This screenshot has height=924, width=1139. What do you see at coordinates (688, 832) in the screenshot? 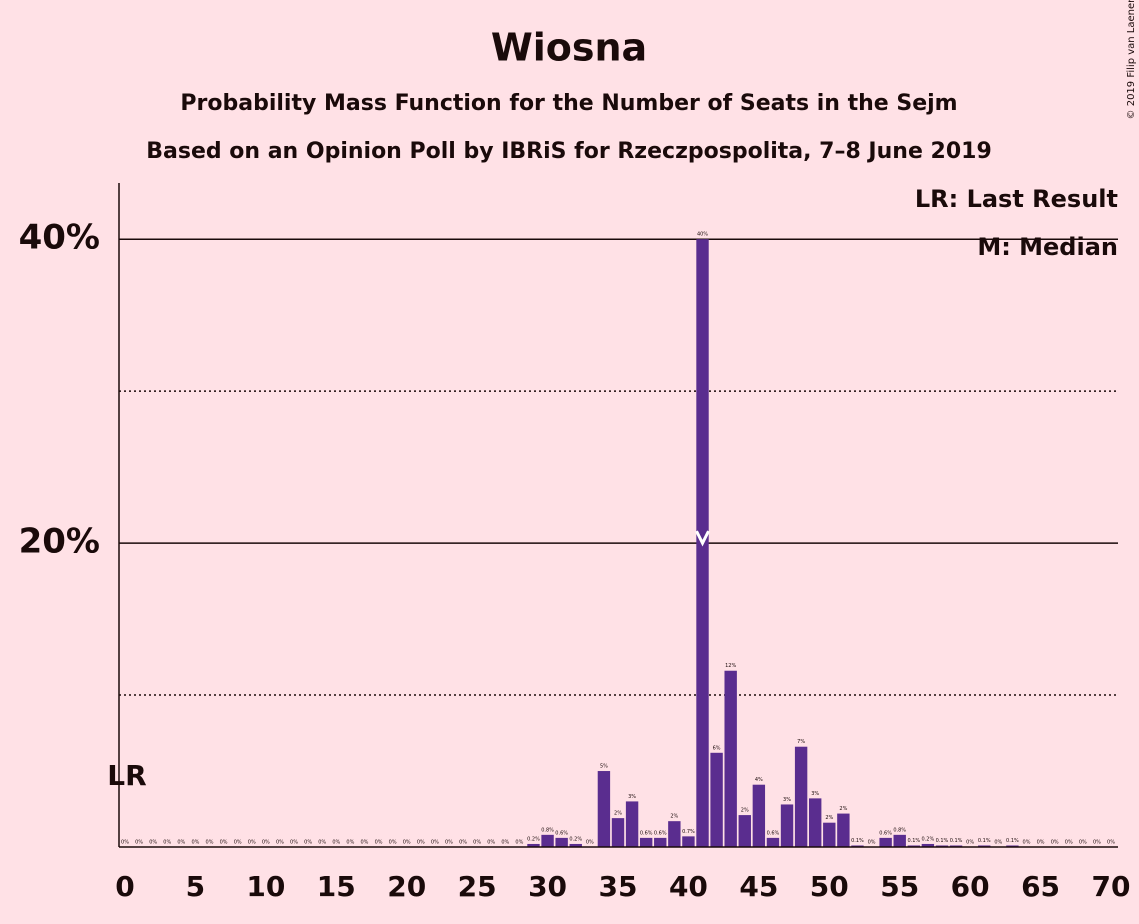
I see `value-label: 0.7%` at bounding box center [688, 832].